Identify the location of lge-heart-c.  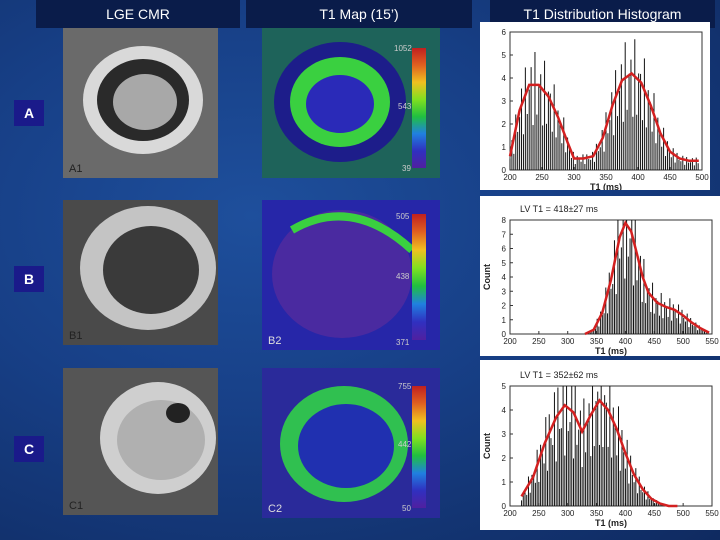
(140, 441).